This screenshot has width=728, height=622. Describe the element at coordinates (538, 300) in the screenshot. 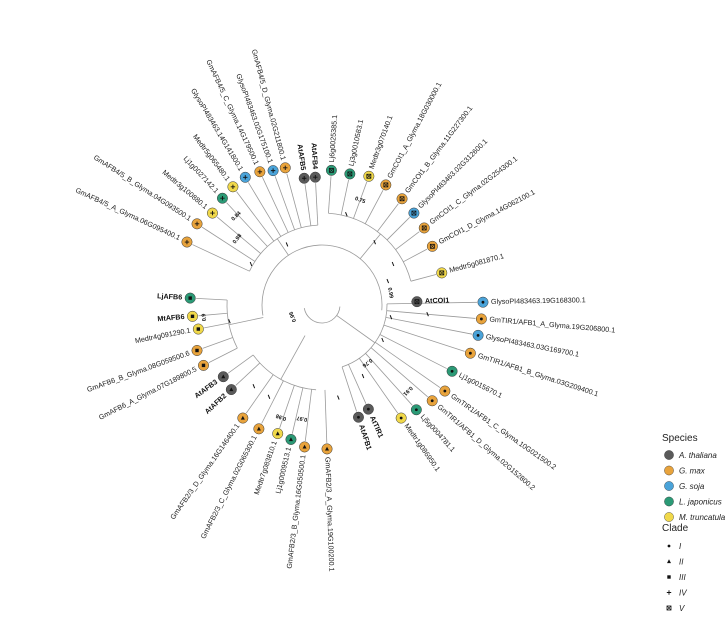

I see `tip-label: GlysoPI483463.19G168300.1` at that location.